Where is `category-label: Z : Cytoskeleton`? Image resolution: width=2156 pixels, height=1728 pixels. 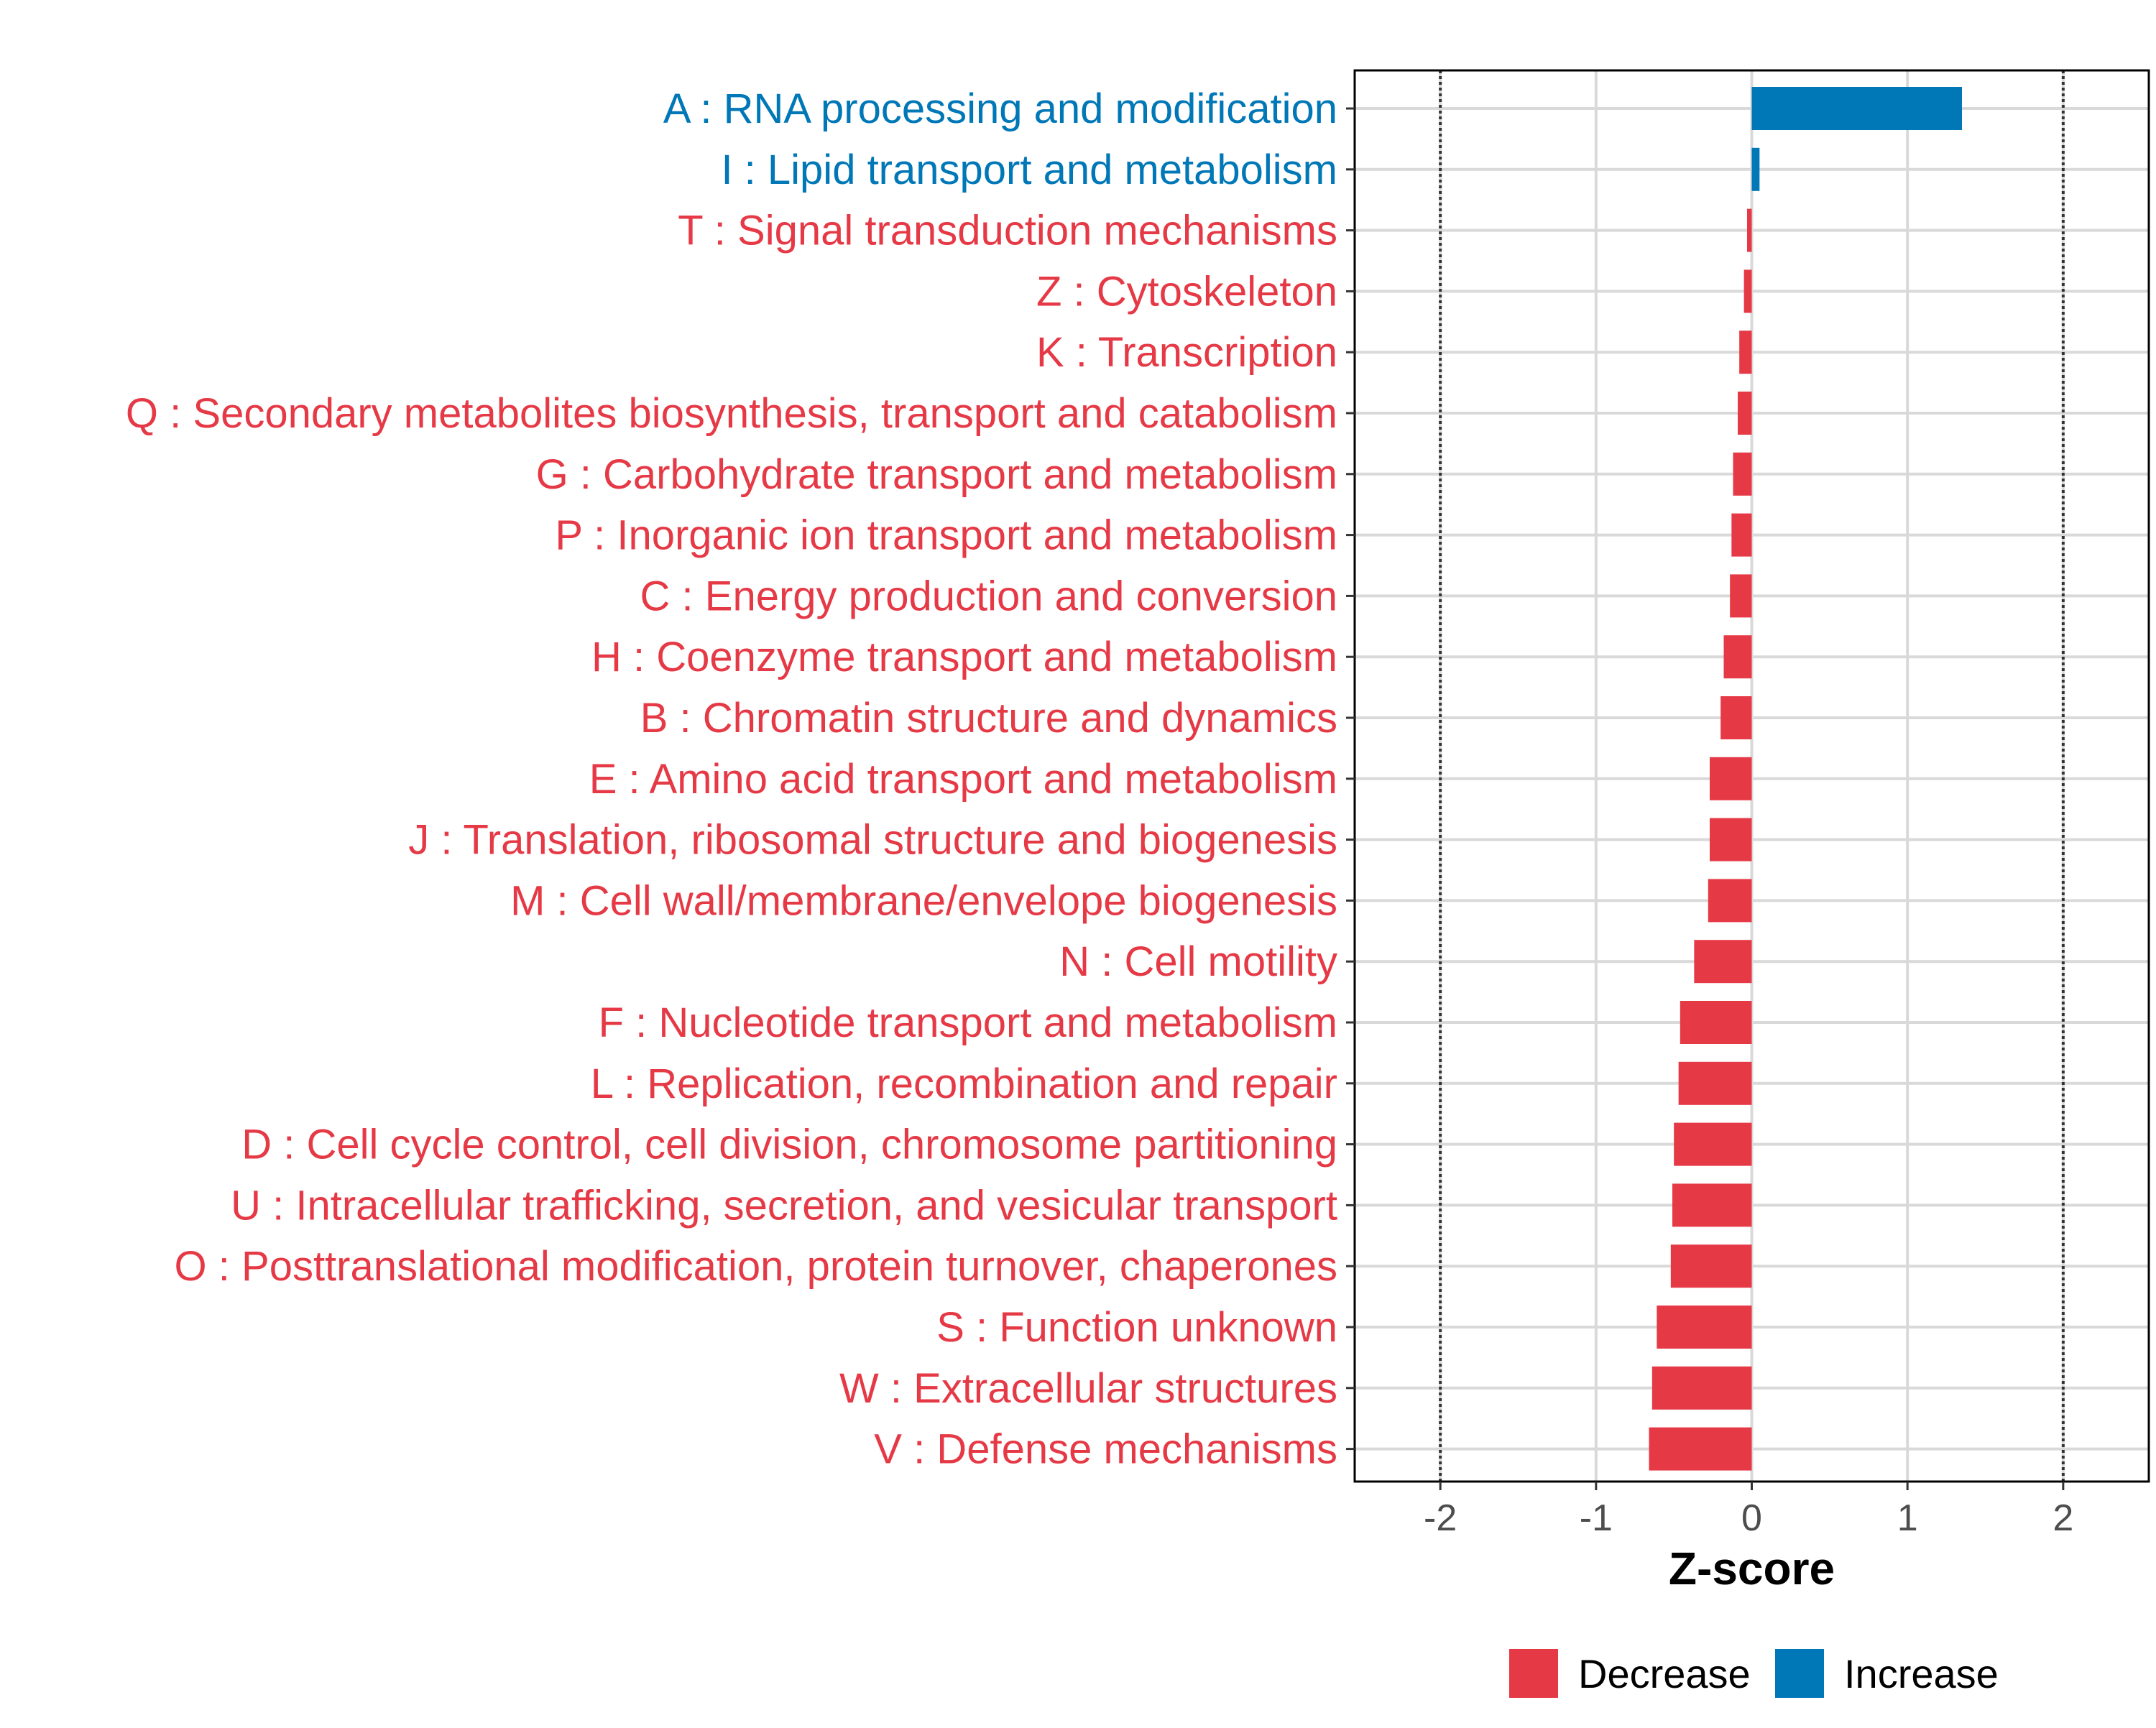
category-label: Z : Cytoskeleton is located at coordinates (1186, 292).